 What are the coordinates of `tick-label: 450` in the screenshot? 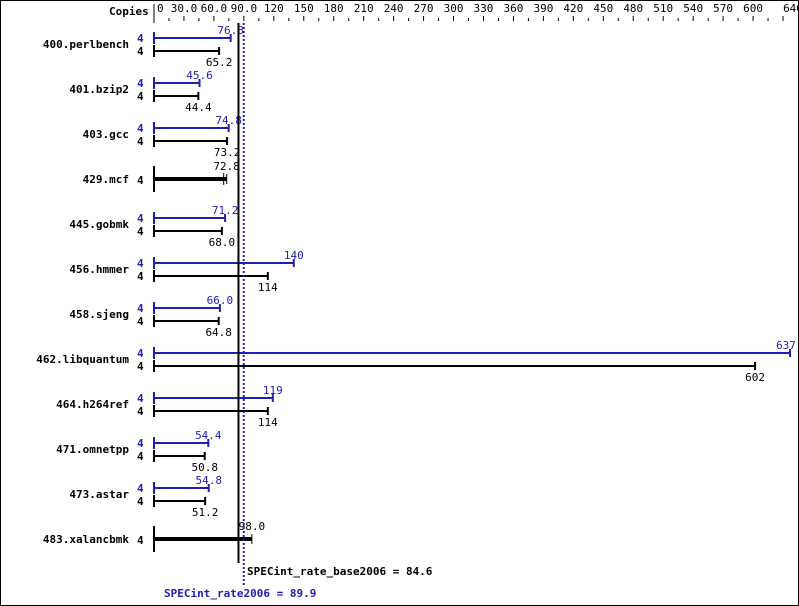 It's located at (603, 8).